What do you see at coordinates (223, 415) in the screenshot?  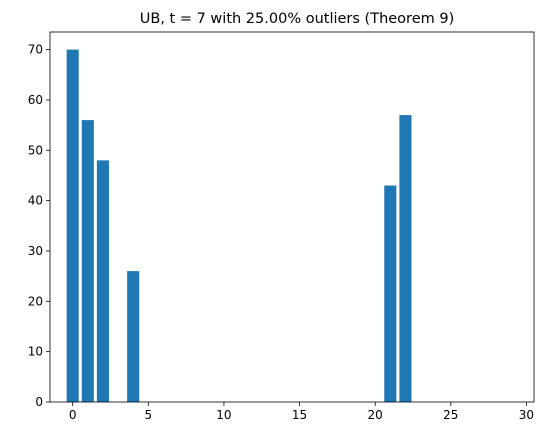 I see `x-tick-label: 10` at bounding box center [223, 415].